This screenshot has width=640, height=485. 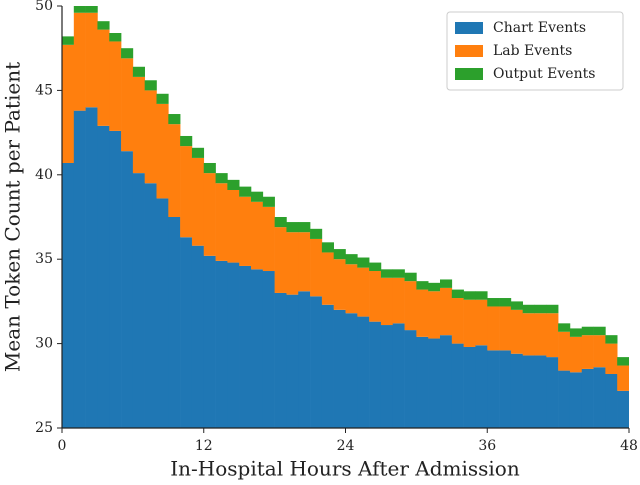 What do you see at coordinates (629, 446) in the screenshot?
I see `x-tick-label: 48` at bounding box center [629, 446].